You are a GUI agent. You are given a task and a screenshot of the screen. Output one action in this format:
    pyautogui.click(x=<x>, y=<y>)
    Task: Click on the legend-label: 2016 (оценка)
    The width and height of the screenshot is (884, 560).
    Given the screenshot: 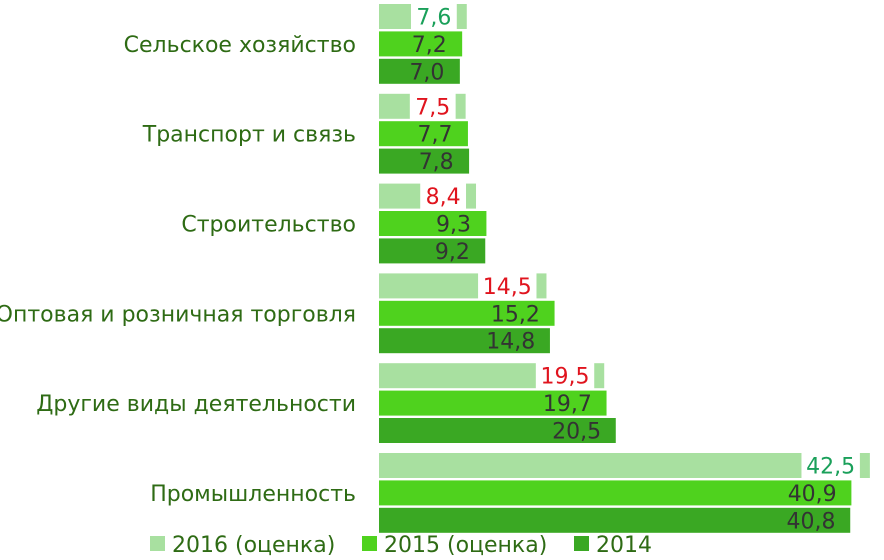 What is the action you would take?
    pyautogui.click(x=253, y=545)
    